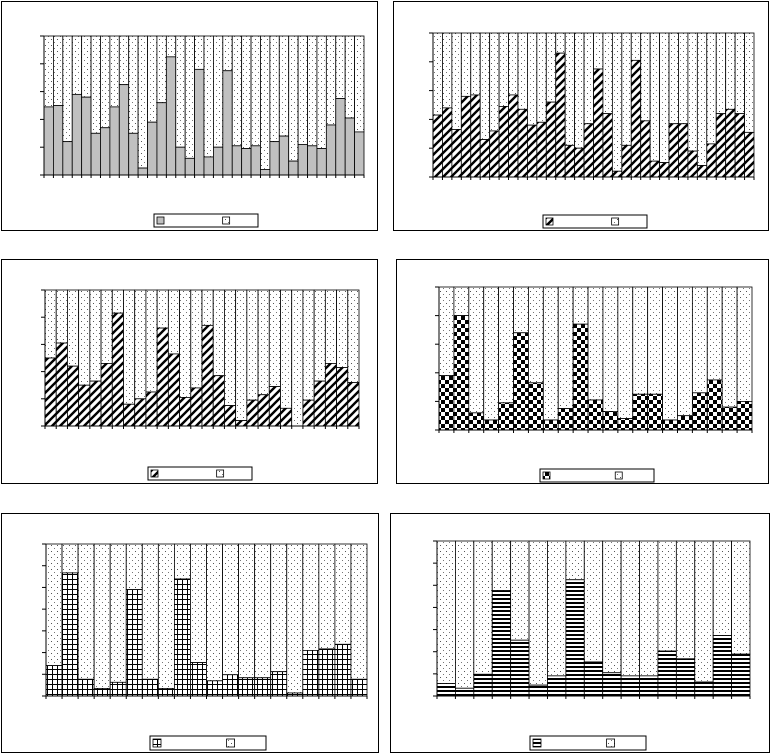 This screenshot has height=754, width=771. Describe the element at coordinates (200, 385) in the screenshot. I see `chart-3-svg` at that location.